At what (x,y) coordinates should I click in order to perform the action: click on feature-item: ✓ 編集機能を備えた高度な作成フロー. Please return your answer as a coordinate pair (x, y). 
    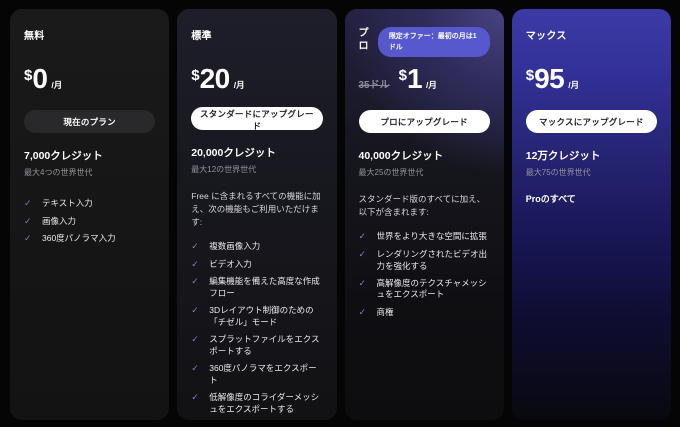
    Looking at the image, I should click on (256, 287).